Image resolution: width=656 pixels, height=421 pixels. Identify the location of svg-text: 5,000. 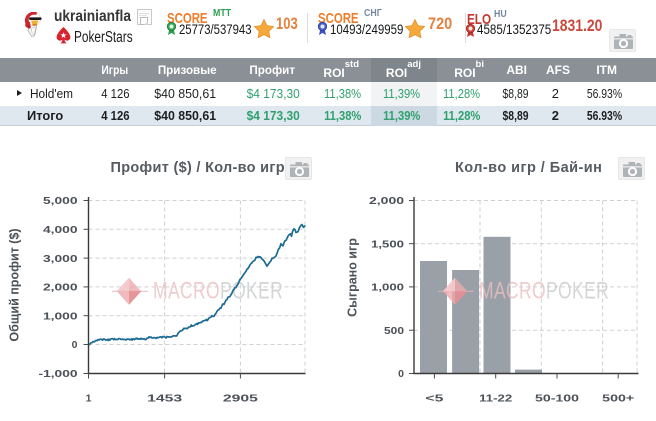
(60, 201).